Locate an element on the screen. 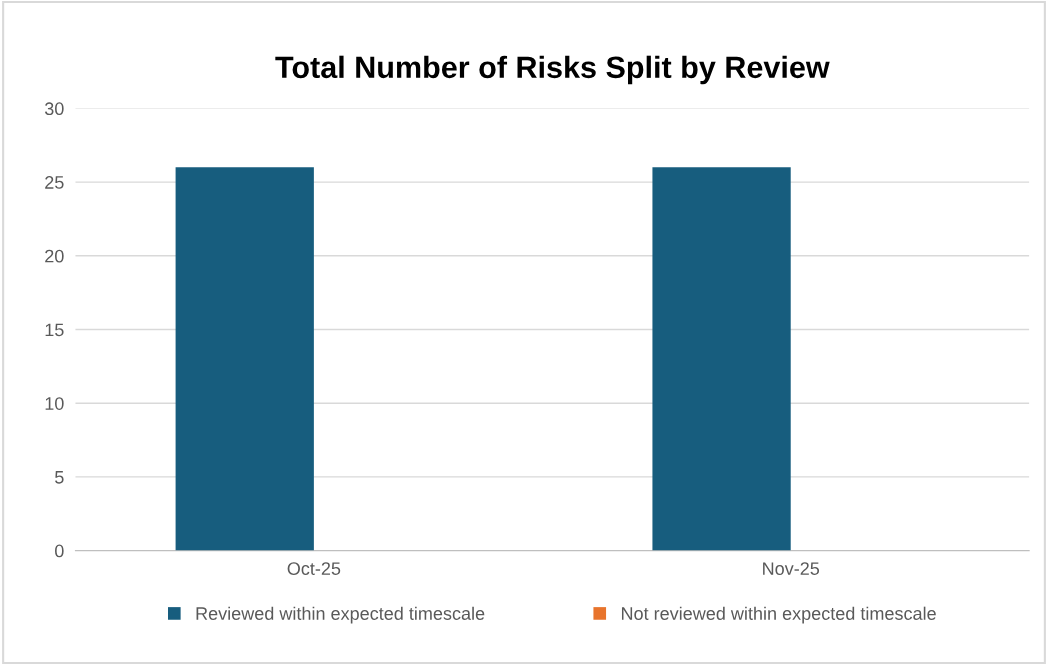 The image size is (1048, 665). y-tick-label: 30 is located at coordinates (54, 109).